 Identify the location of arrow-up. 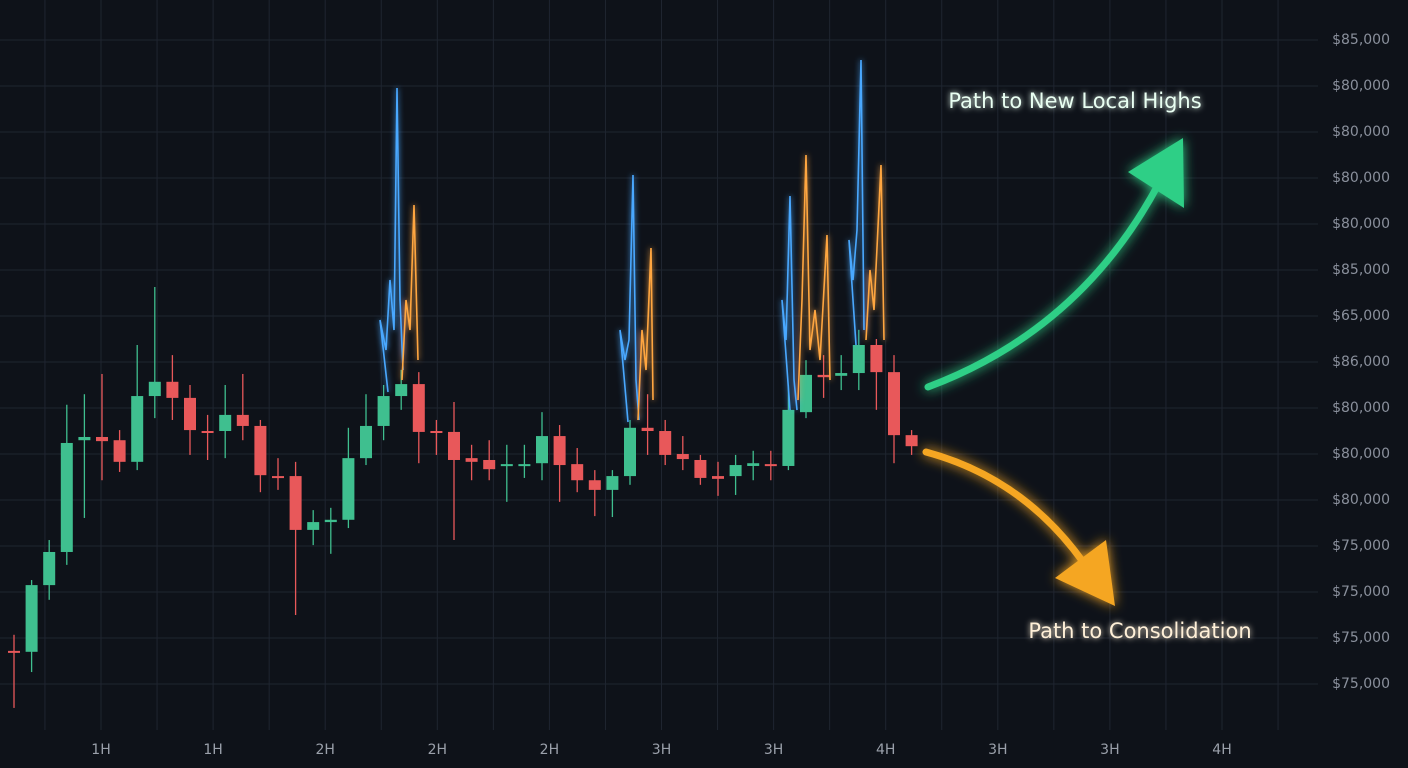
(1054, 264).